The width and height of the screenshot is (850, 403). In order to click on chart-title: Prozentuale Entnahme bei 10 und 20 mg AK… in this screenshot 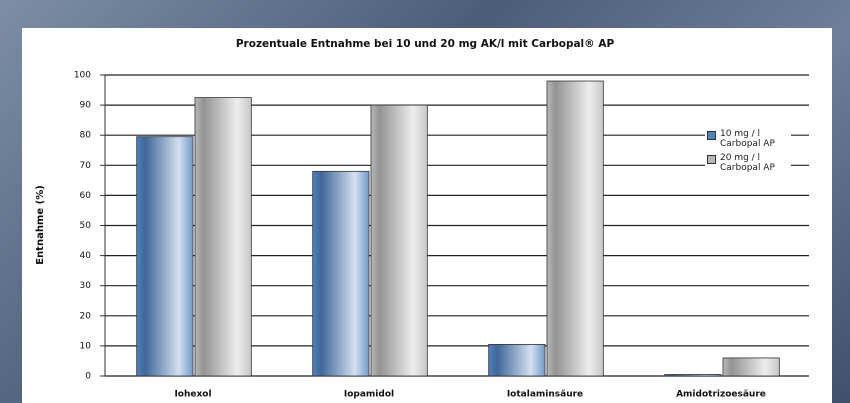, I will do `click(425, 44)`.